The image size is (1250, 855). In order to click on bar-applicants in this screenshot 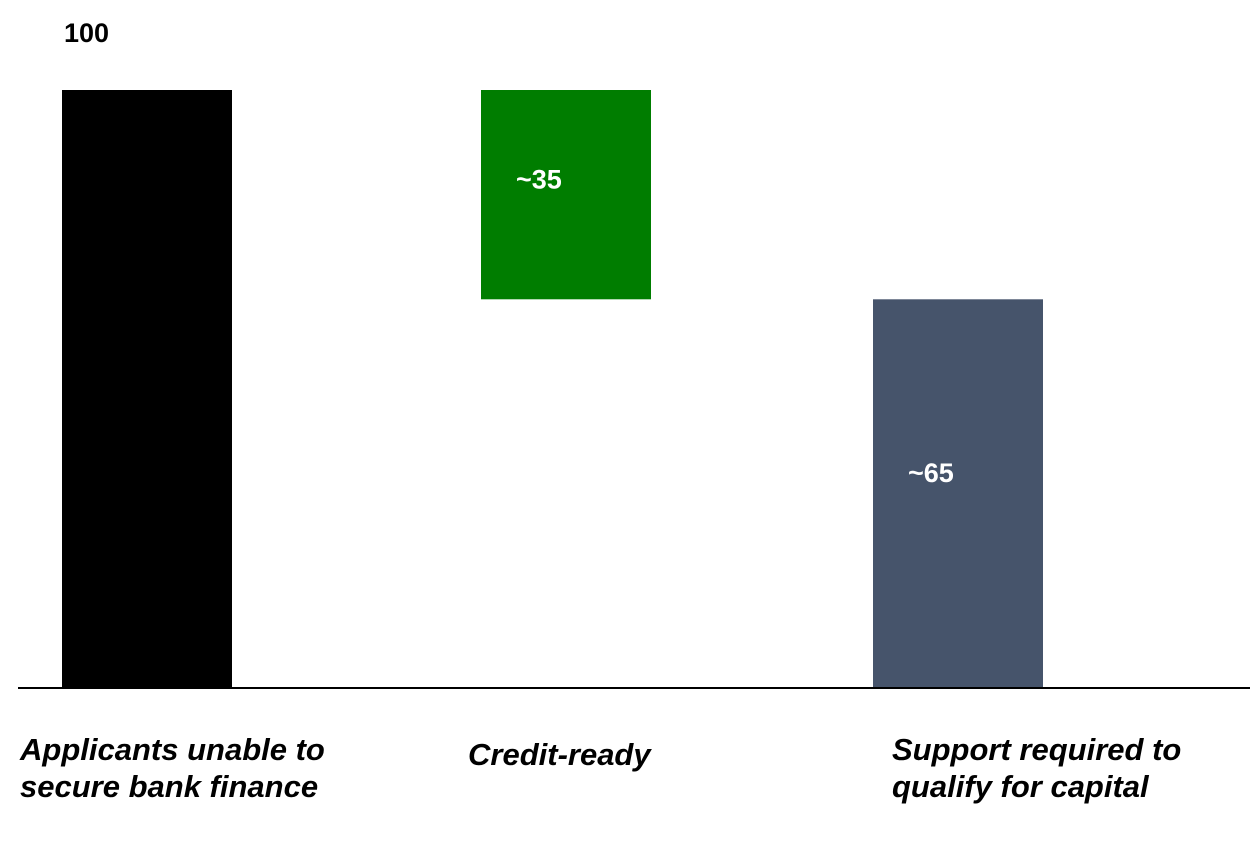, I will do `click(147, 389)`.